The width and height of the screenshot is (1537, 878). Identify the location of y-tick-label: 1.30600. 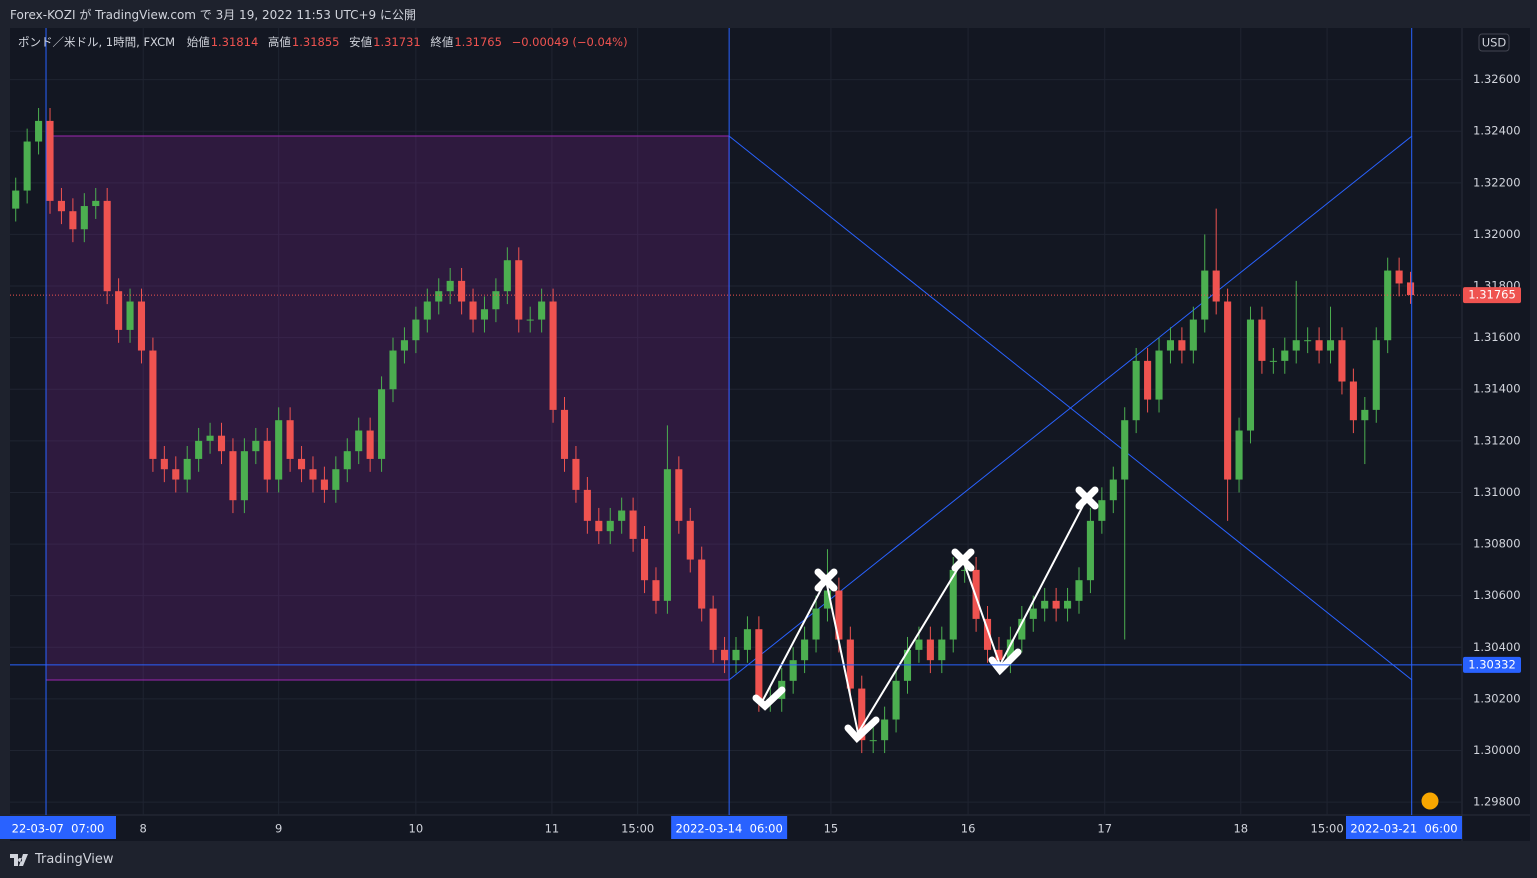
(1497, 595).